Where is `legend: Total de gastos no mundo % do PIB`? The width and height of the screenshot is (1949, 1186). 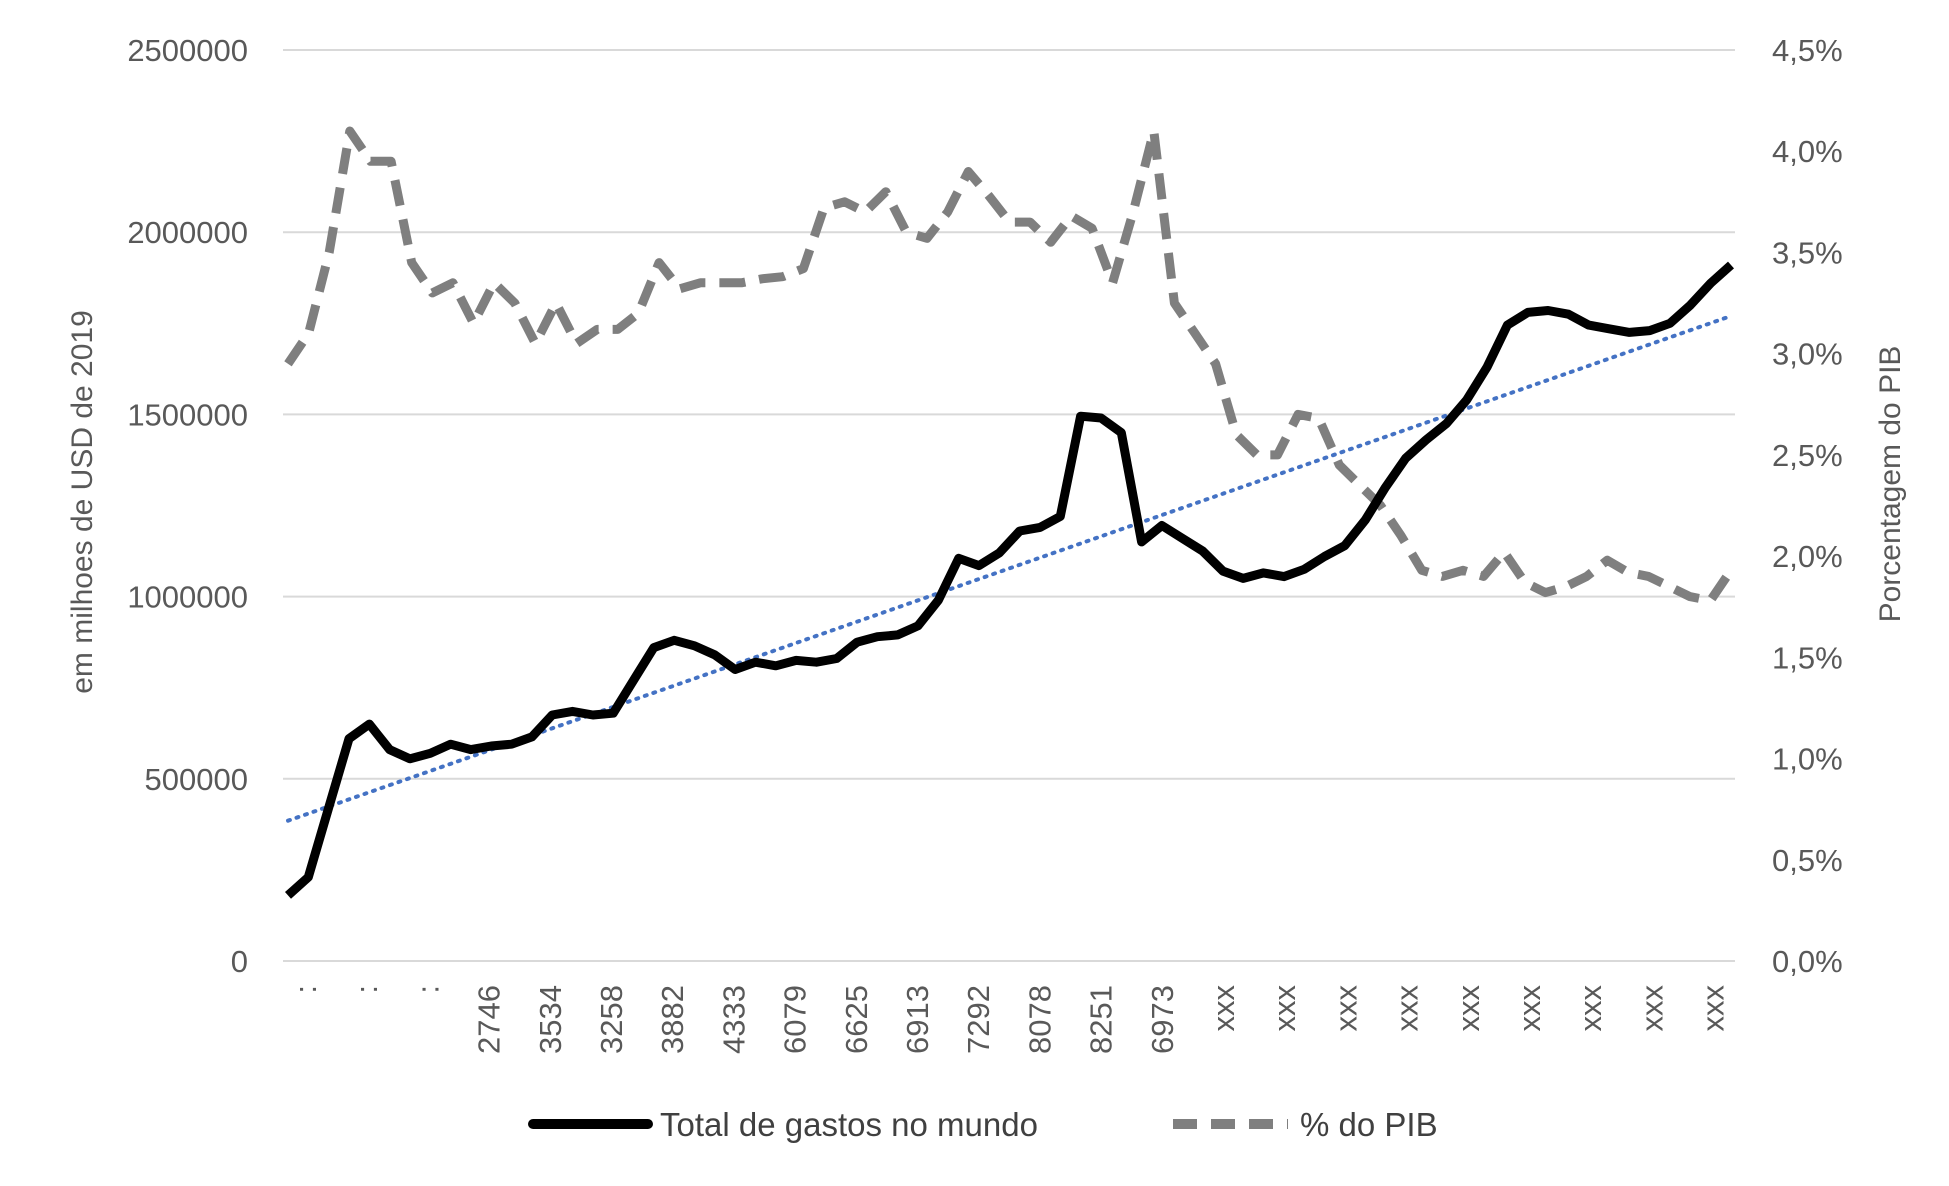 legend: Total de gastos no mundo % do PIB is located at coordinates (983, 1124).